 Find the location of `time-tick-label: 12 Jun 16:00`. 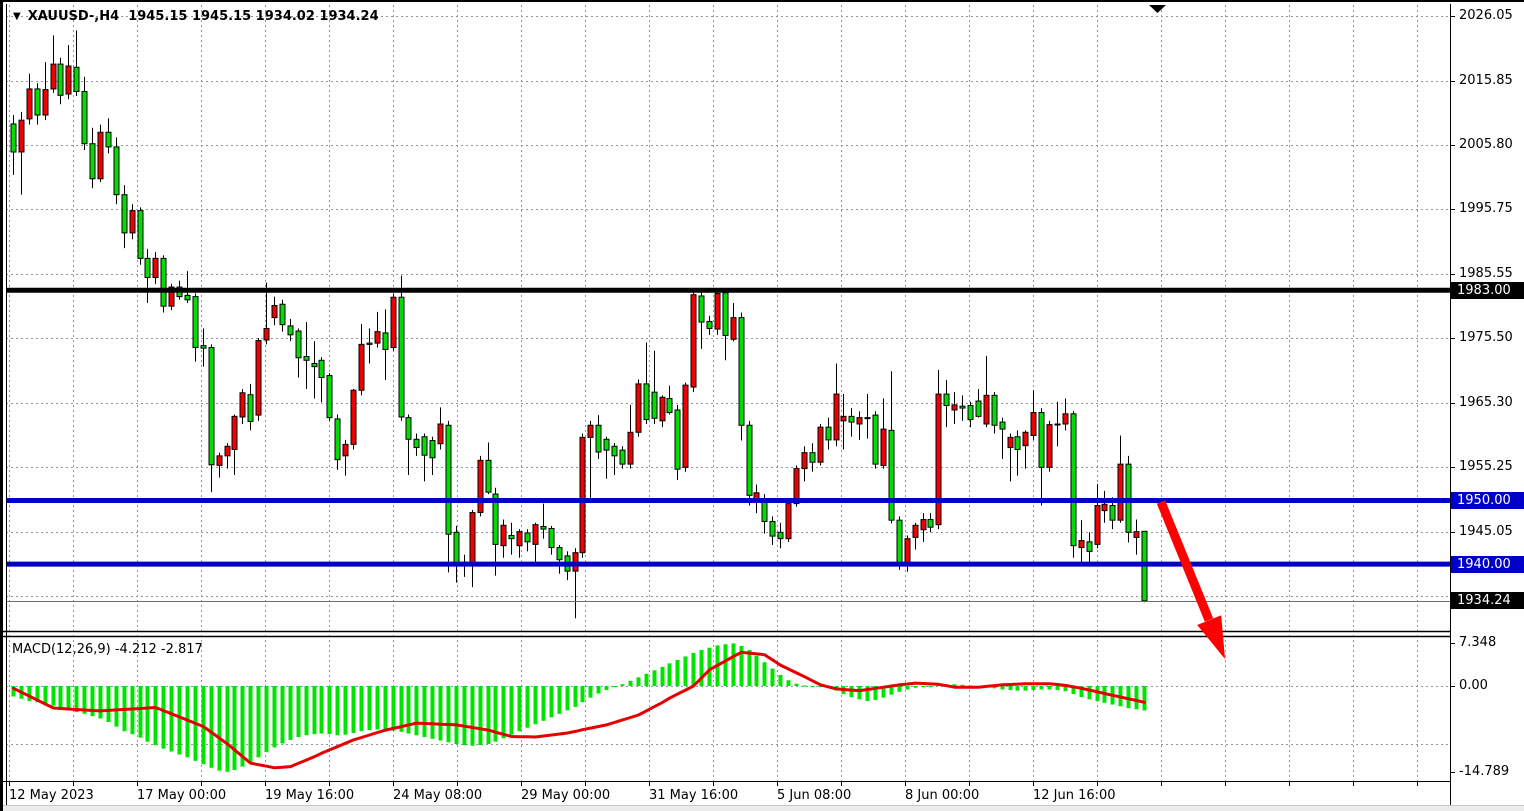

time-tick-label: 12 Jun 16:00 is located at coordinates (1074, 795).